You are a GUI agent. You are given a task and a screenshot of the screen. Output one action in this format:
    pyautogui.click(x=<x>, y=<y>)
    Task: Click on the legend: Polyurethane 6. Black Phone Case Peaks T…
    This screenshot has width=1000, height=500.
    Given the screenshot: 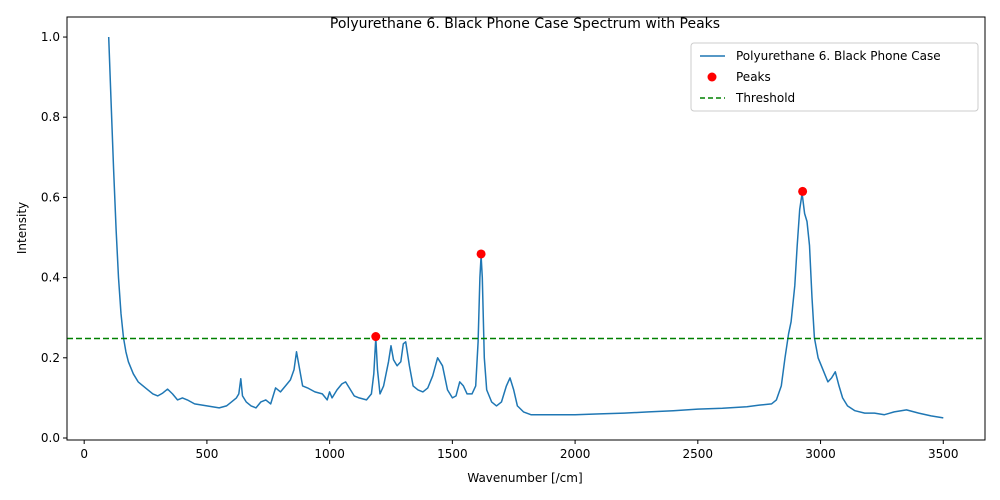 What is the action you would take?
    pyautogui.click(x=834, y=77)
    